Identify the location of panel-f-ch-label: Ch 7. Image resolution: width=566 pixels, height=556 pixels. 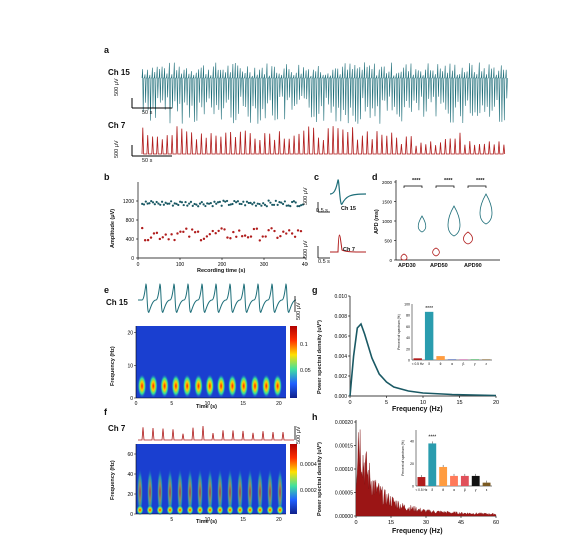
(117, 428).